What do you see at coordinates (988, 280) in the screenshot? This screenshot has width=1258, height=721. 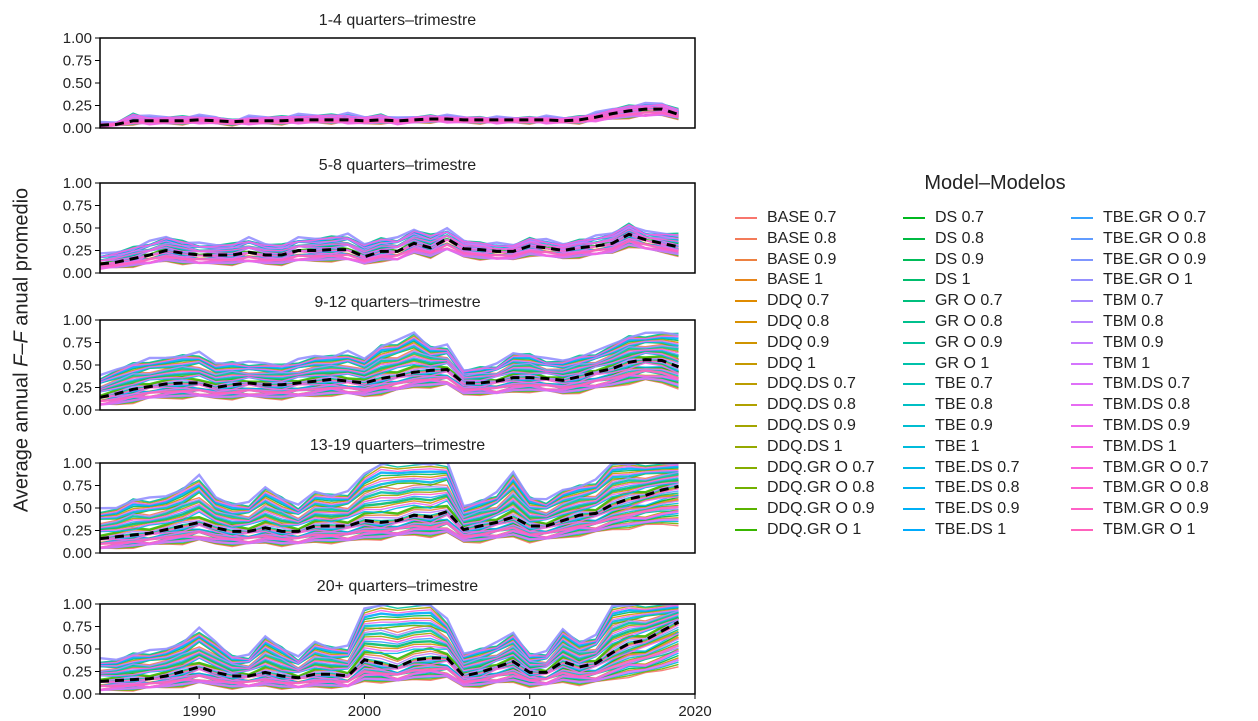 I see `legend-item: DS 1` at bounding box center [988, 280].